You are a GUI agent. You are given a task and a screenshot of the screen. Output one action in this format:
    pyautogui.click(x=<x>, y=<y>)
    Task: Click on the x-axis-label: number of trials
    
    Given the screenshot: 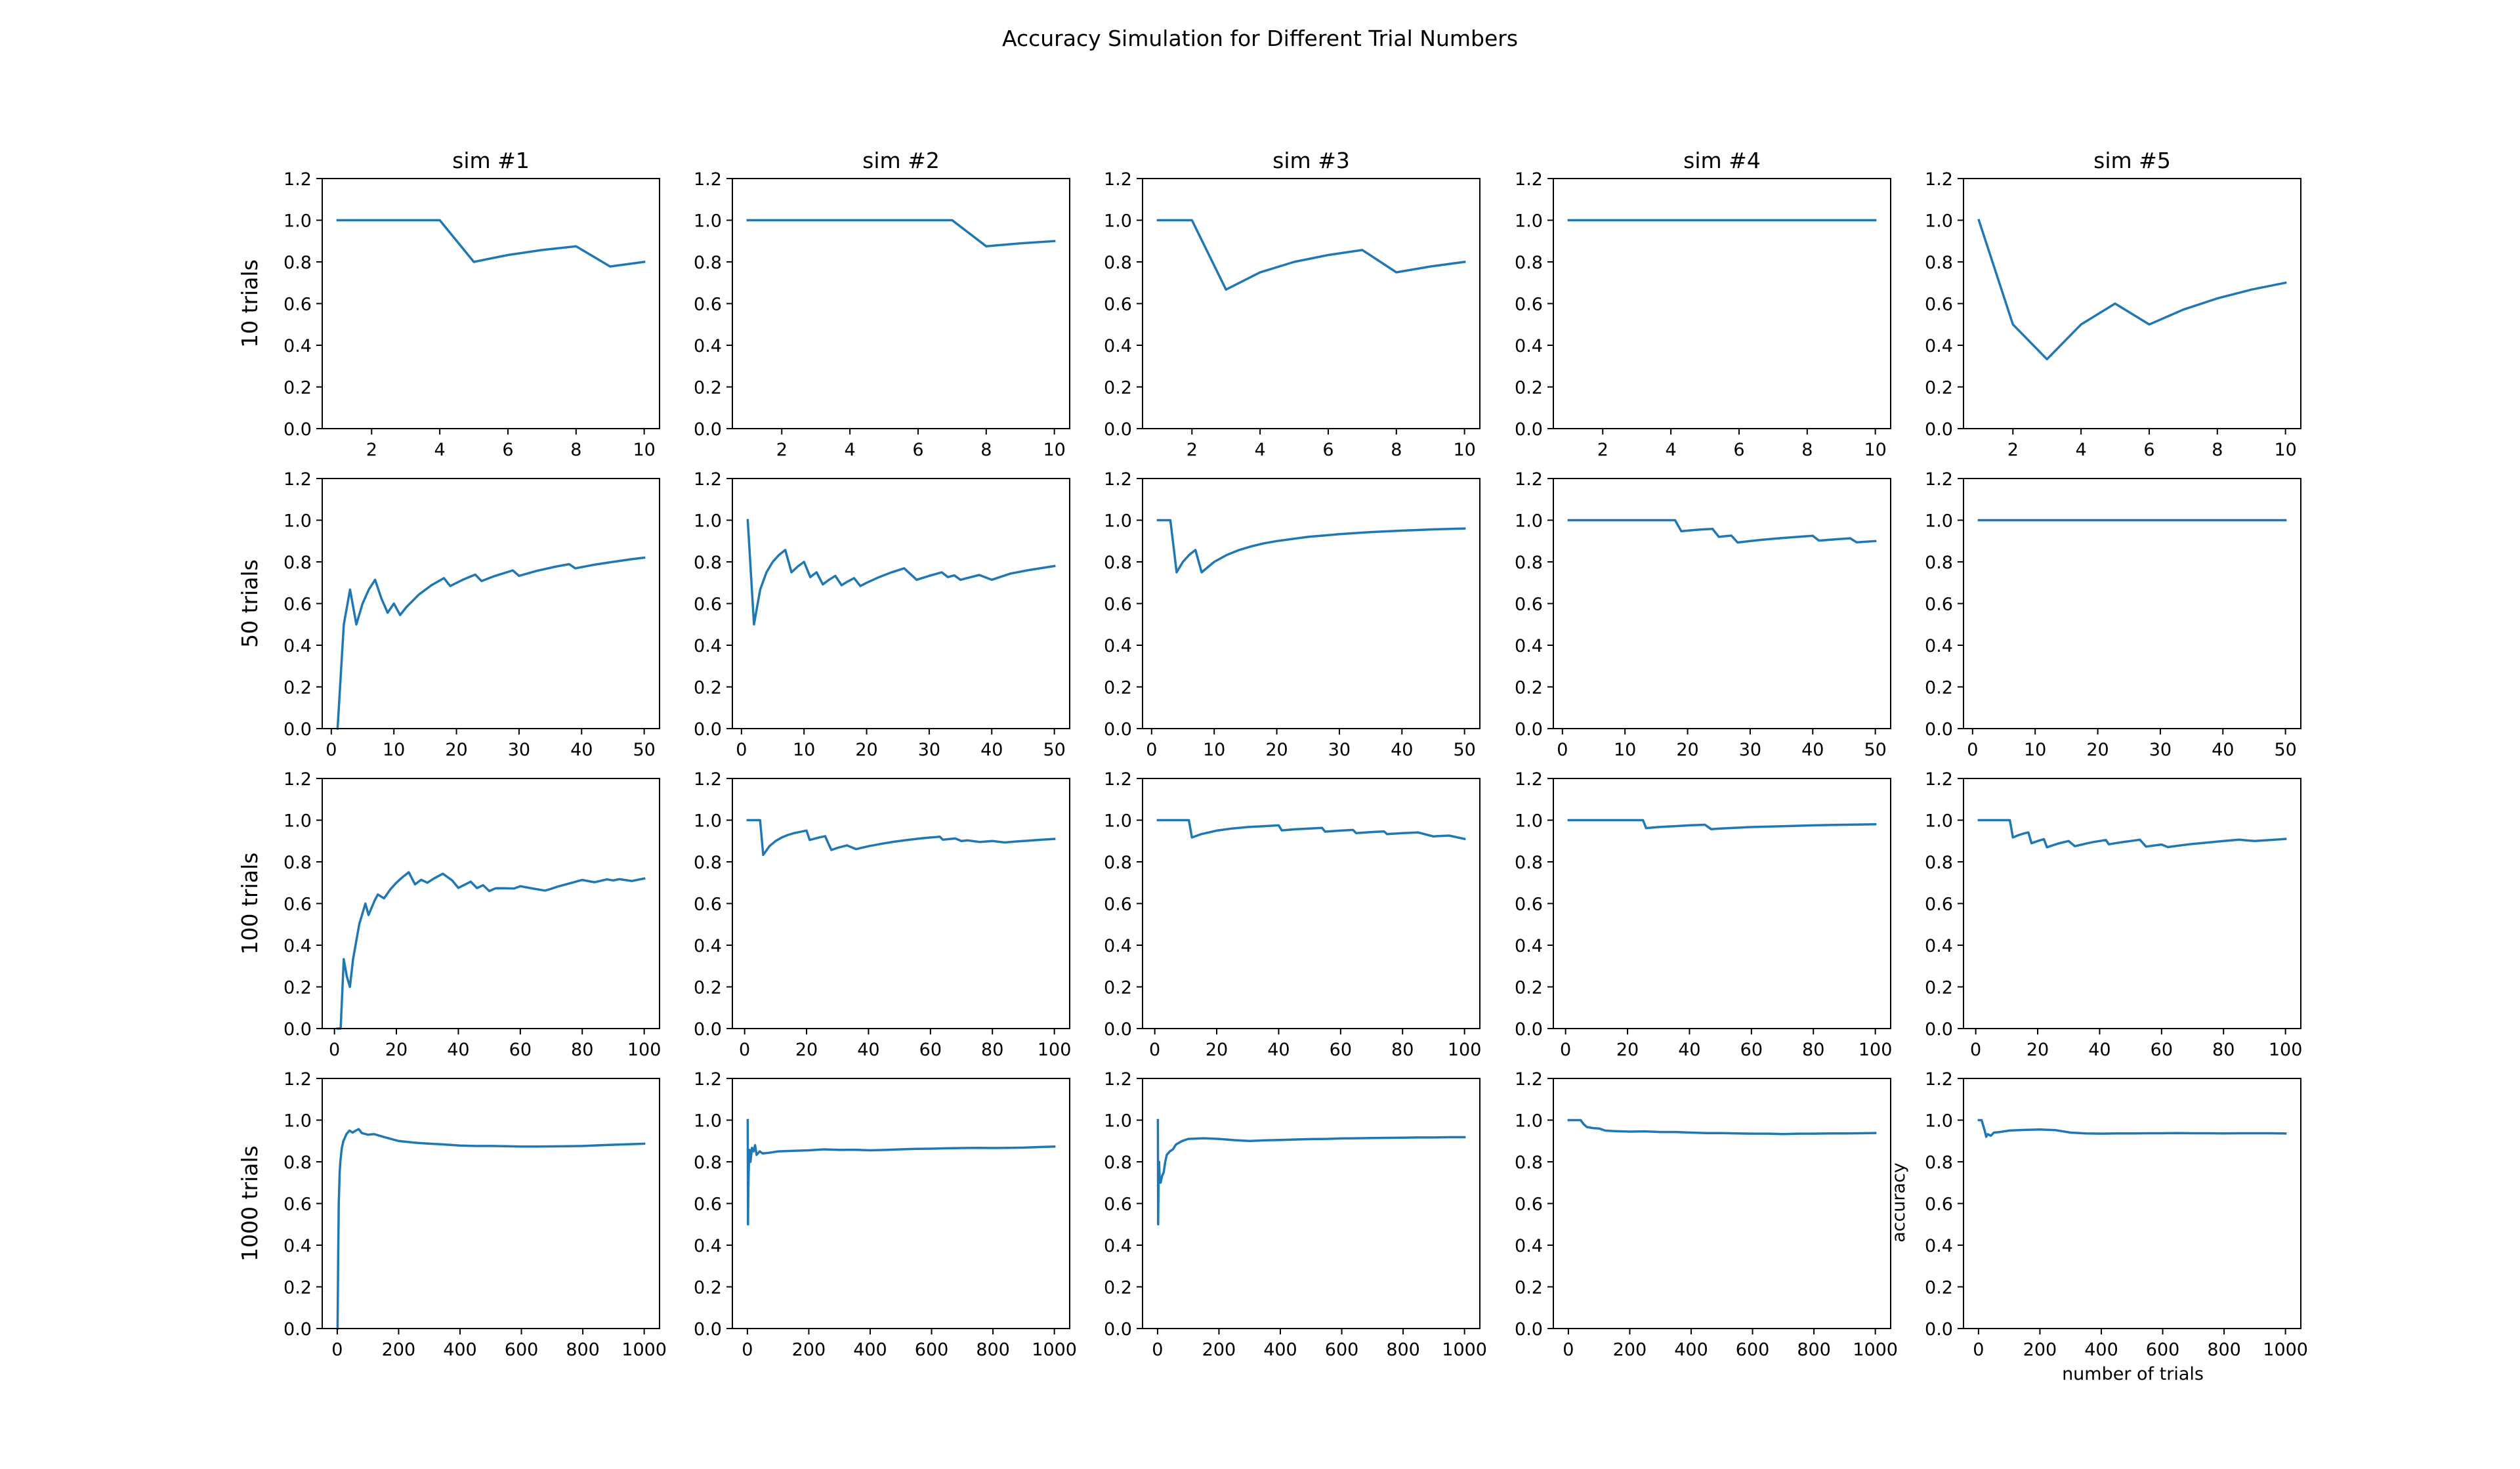 What is the action you would take?
    pyautogui.click(x=2133, y=1374)
    